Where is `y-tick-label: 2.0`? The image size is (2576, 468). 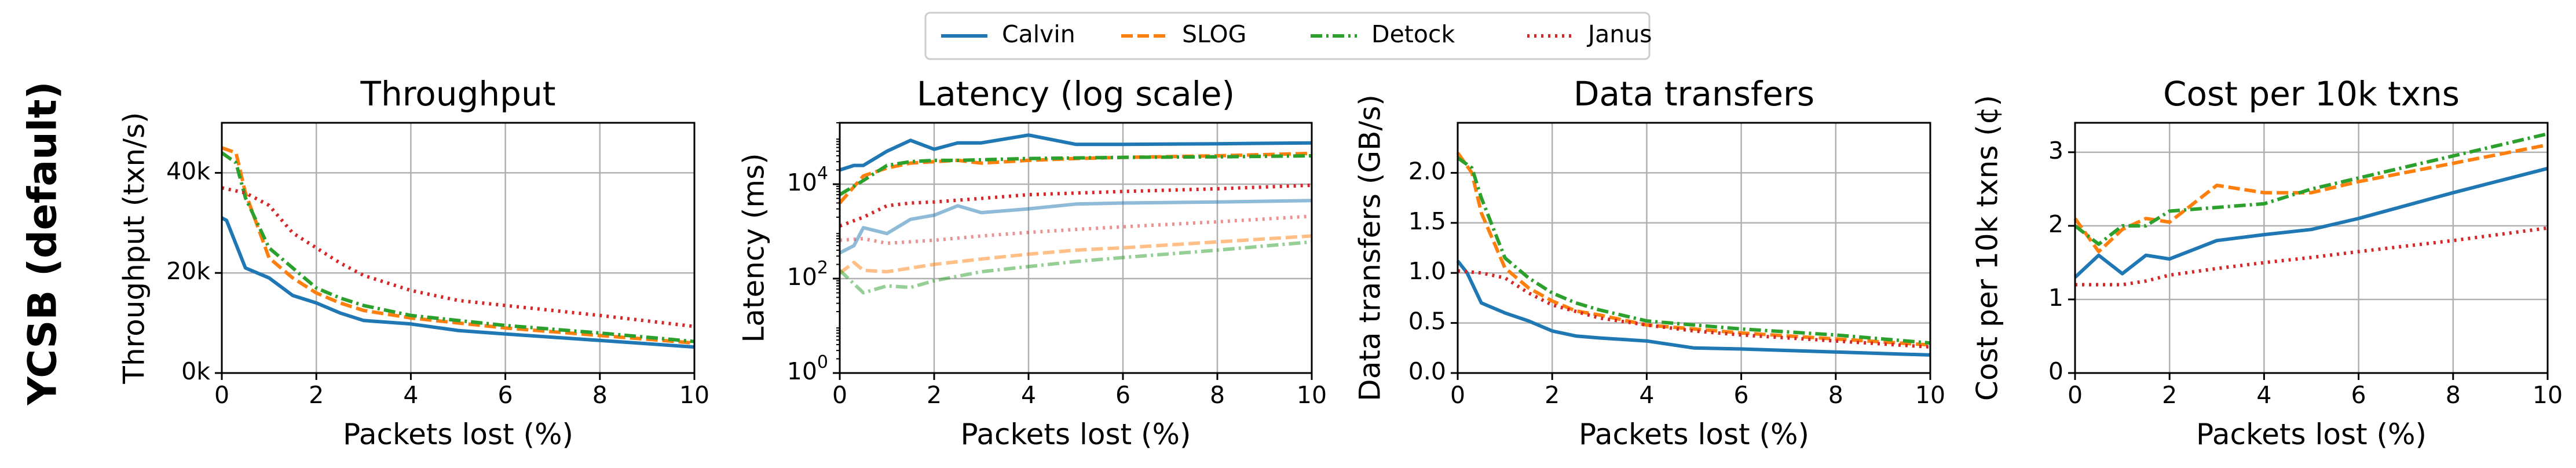 y-tick-label: 2.0 is located at coordinates (1427, 171).